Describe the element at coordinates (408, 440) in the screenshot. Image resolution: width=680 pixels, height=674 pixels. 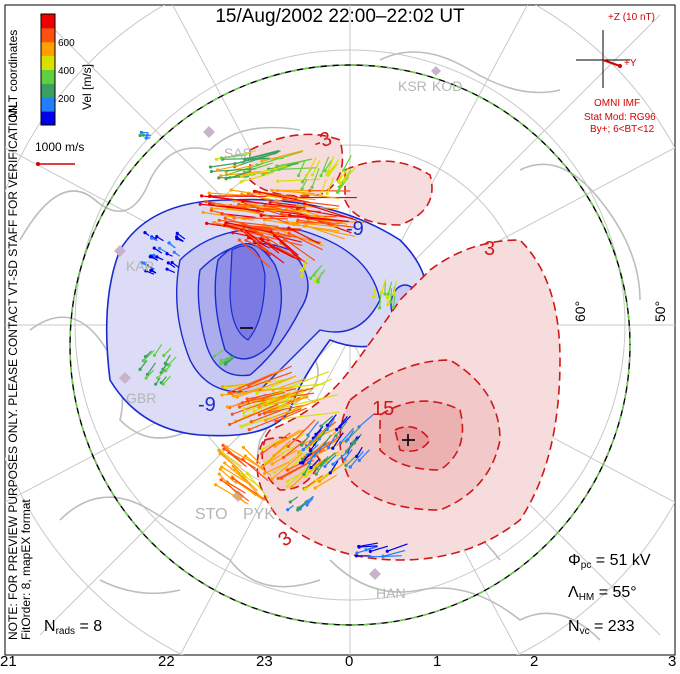
I see `potential-max-marker` at that location.